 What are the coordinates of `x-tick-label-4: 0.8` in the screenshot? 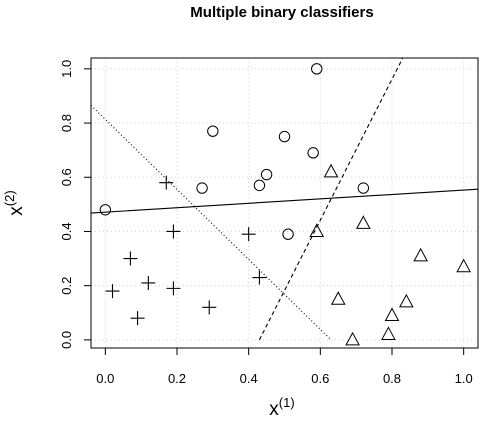 It's located at (392, 378).